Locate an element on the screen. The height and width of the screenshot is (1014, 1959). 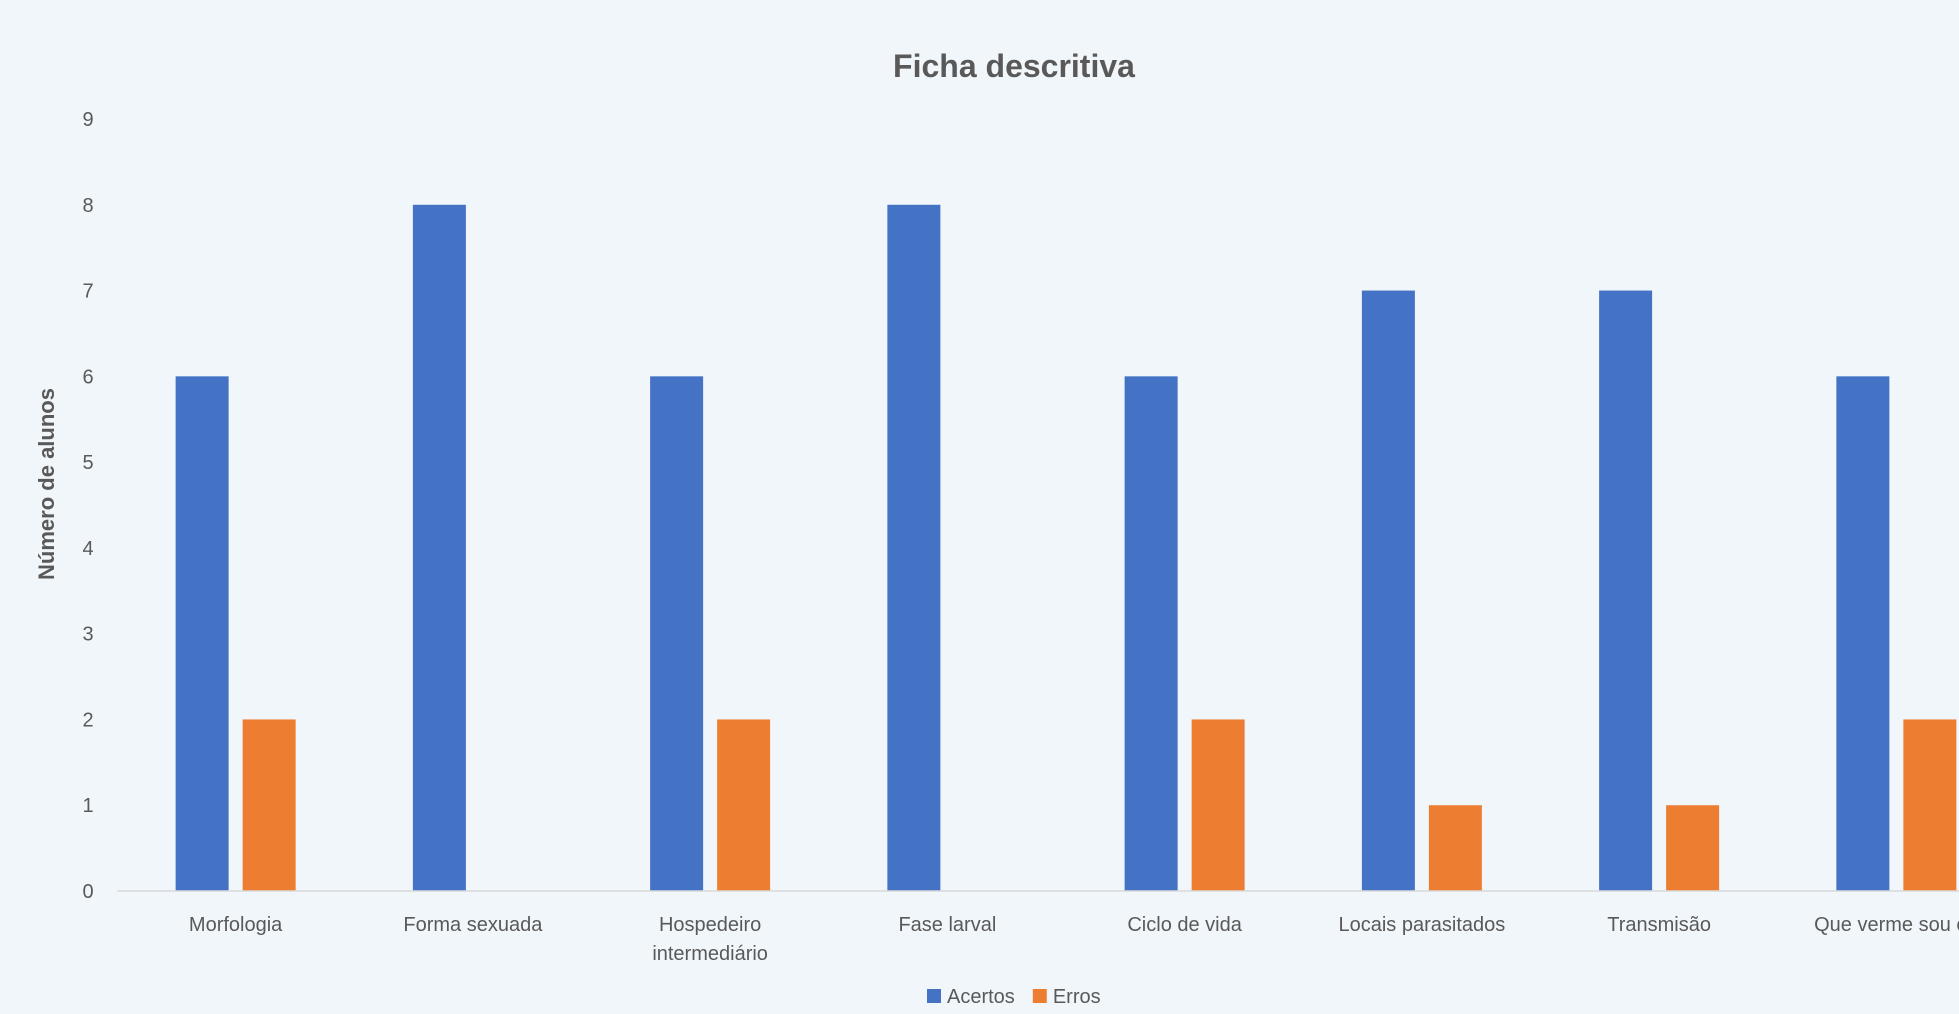
x-tick-label: Que verme sou eu is located at coordinates (1886, 925).